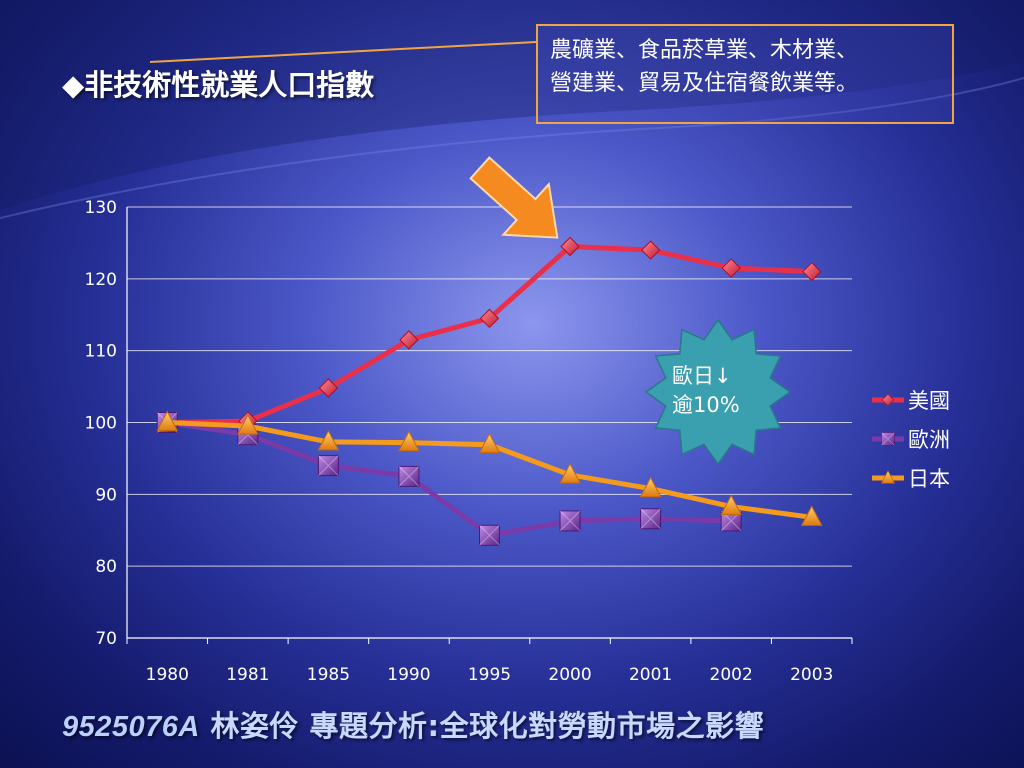  Describe the element at coordinates (731, 675) in the screenshot. I see `x-tick-label: 2002` at that location.